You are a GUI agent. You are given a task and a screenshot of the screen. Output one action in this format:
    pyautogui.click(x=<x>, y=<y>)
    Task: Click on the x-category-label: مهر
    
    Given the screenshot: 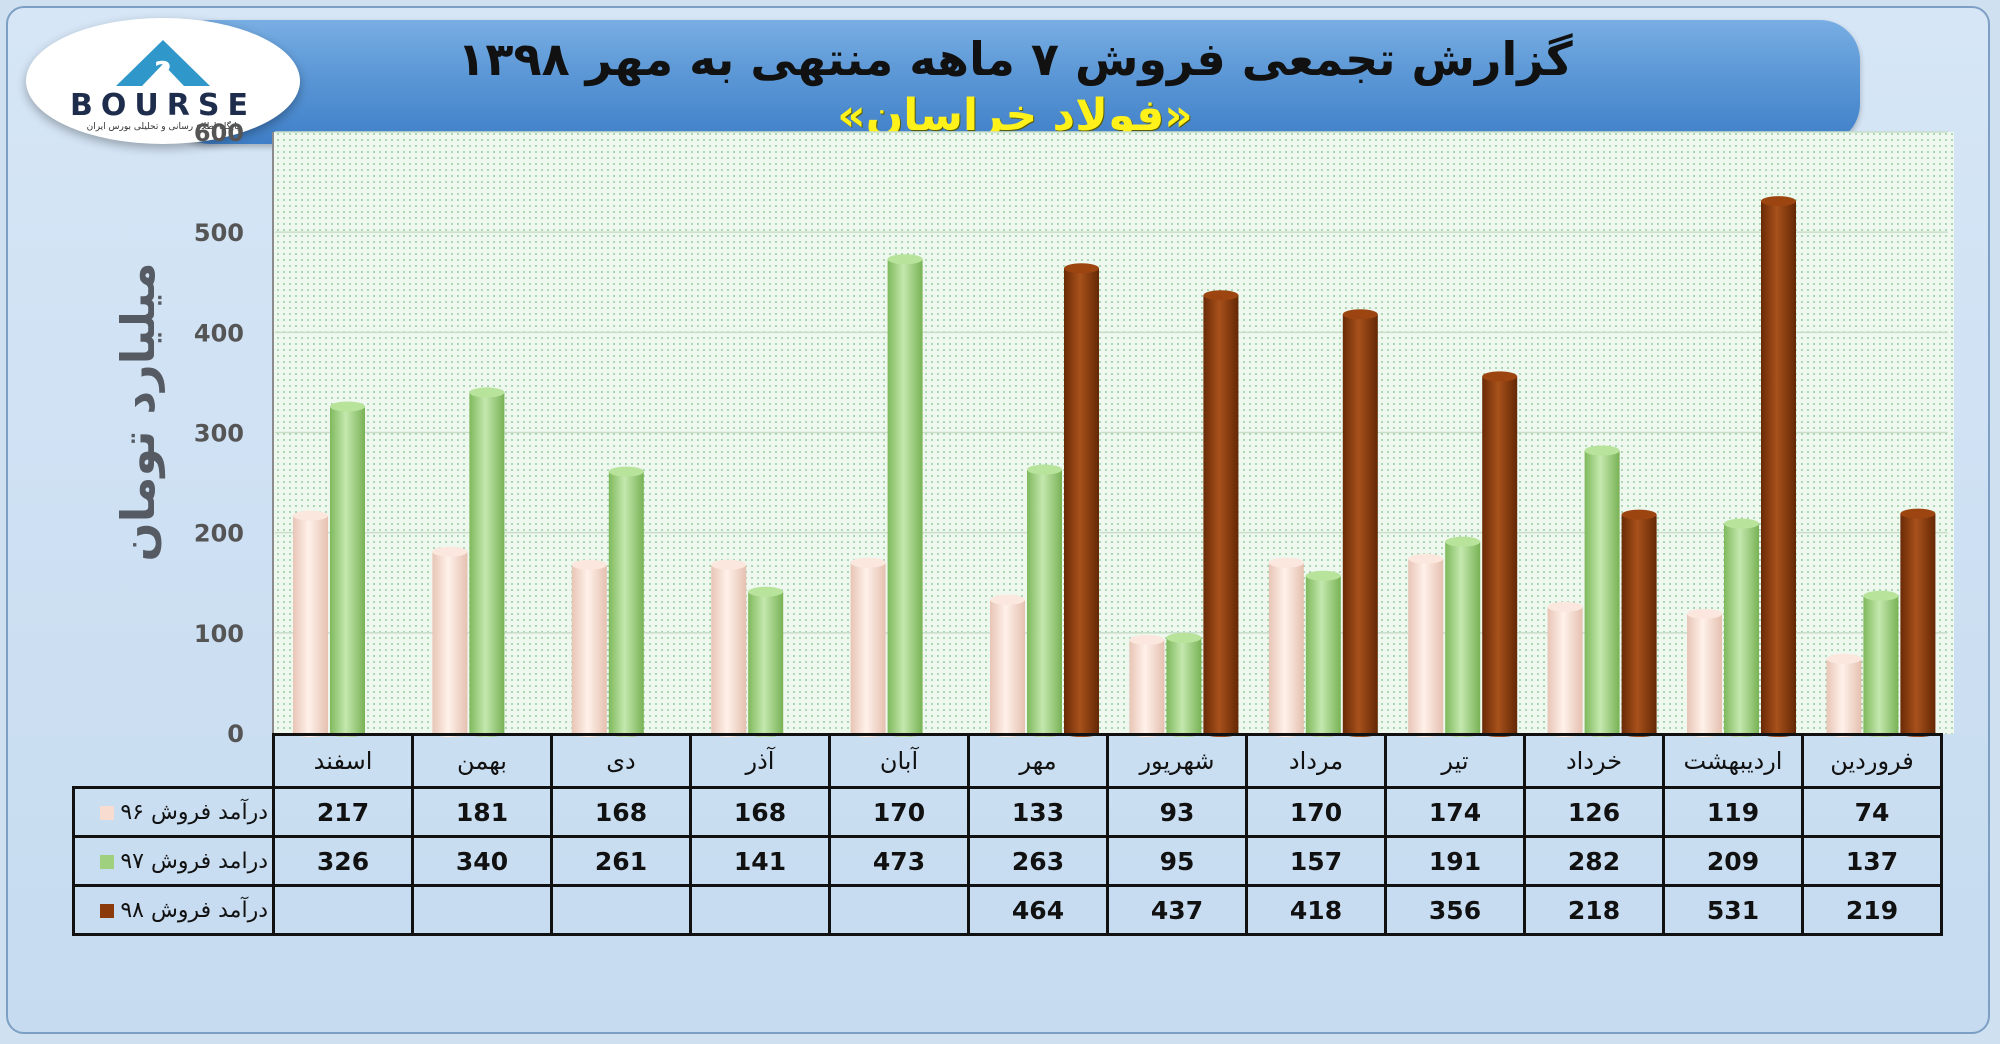 What is the action you would take?
    pyautogui.click(x=1038, y=761)
    